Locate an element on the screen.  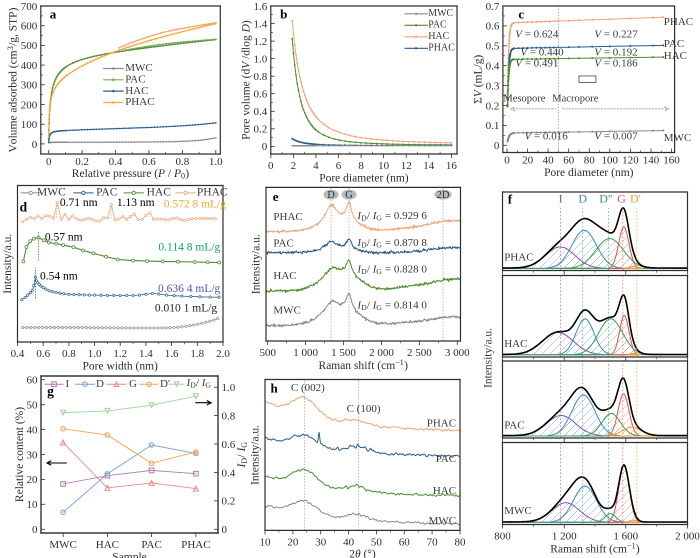
svg-text:V =: V = 0 . 4 9 1 is located at coordinates (536, 62).